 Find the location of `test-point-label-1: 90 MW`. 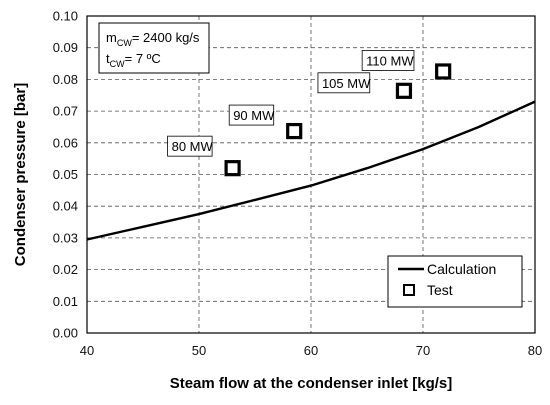

test-point-label-1: 90 MW is located at coordinates (251, 115).